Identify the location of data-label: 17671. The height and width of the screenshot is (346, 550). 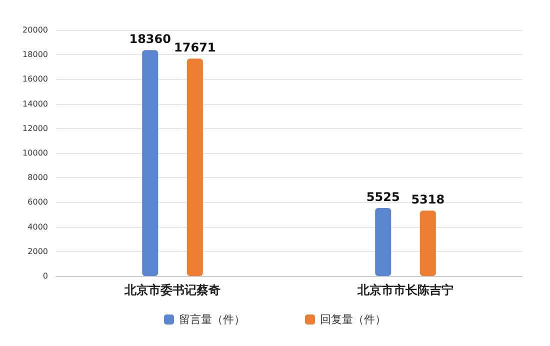
(195, 47).